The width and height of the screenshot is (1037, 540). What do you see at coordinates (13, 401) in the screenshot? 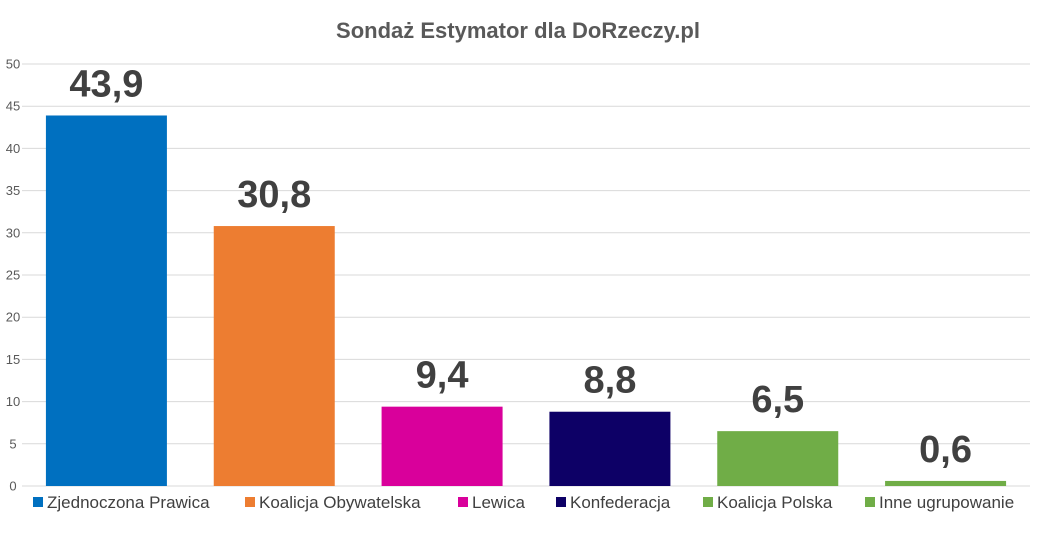
I see `y-tick-label: 10` at bounding box center [13, 401].